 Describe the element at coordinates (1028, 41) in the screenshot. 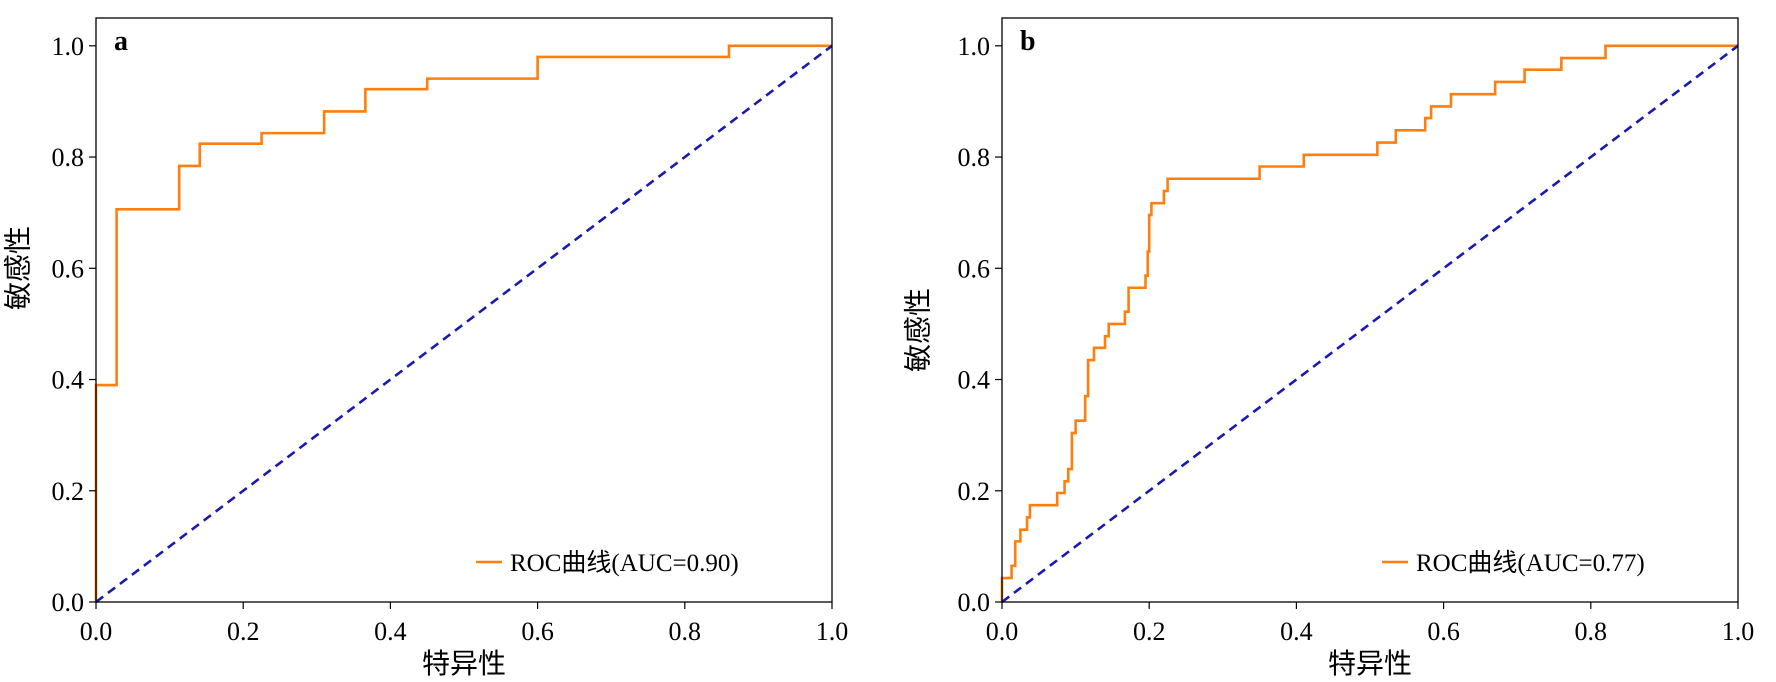

I see `panel-letter: b` at that location.